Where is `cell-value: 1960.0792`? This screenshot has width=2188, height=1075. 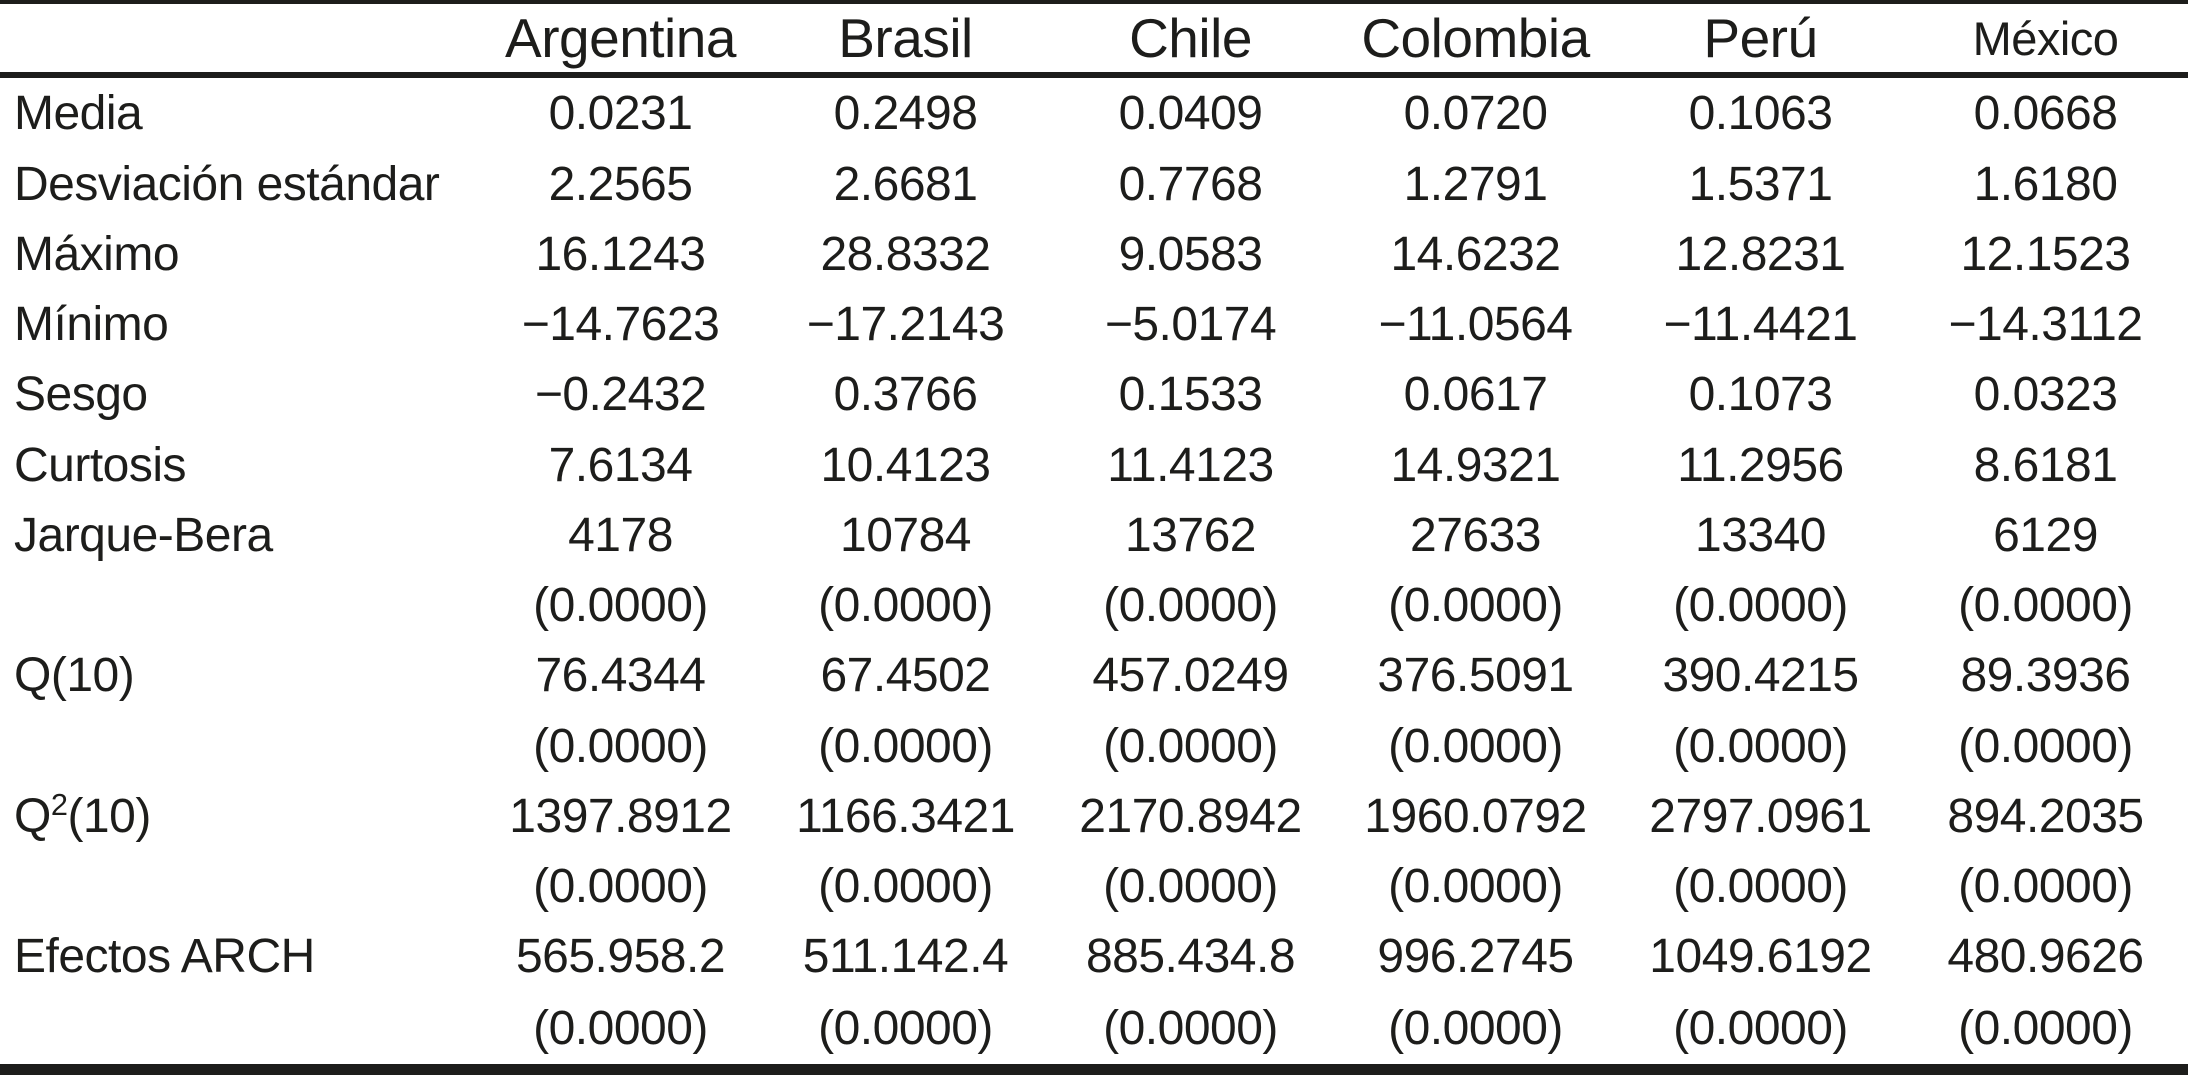
cell-value: 1960.0792 is located at coordinates (1475, 816).